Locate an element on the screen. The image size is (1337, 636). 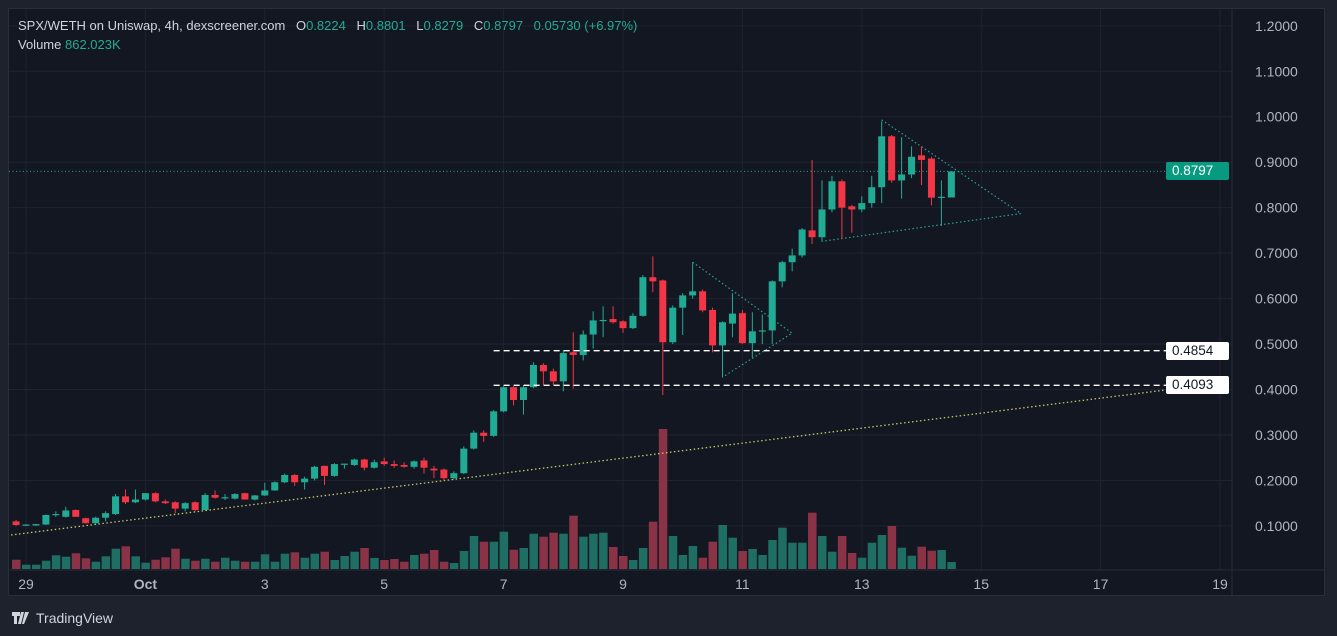
price-tick-label: 0.3000 is located at coordinates (1276, 435).